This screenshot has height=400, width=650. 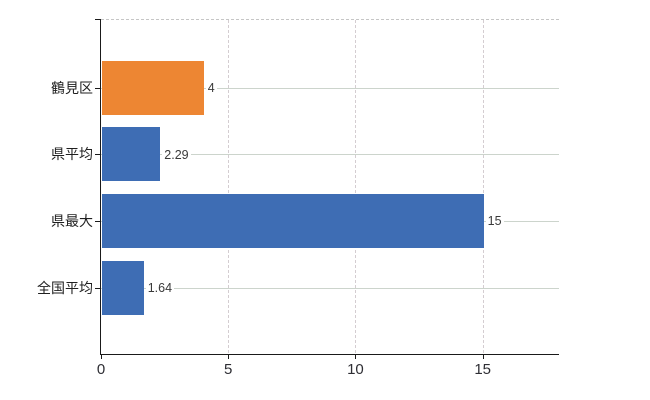 I want to click on x-tick-label: 10, so click(x=355, y=369).